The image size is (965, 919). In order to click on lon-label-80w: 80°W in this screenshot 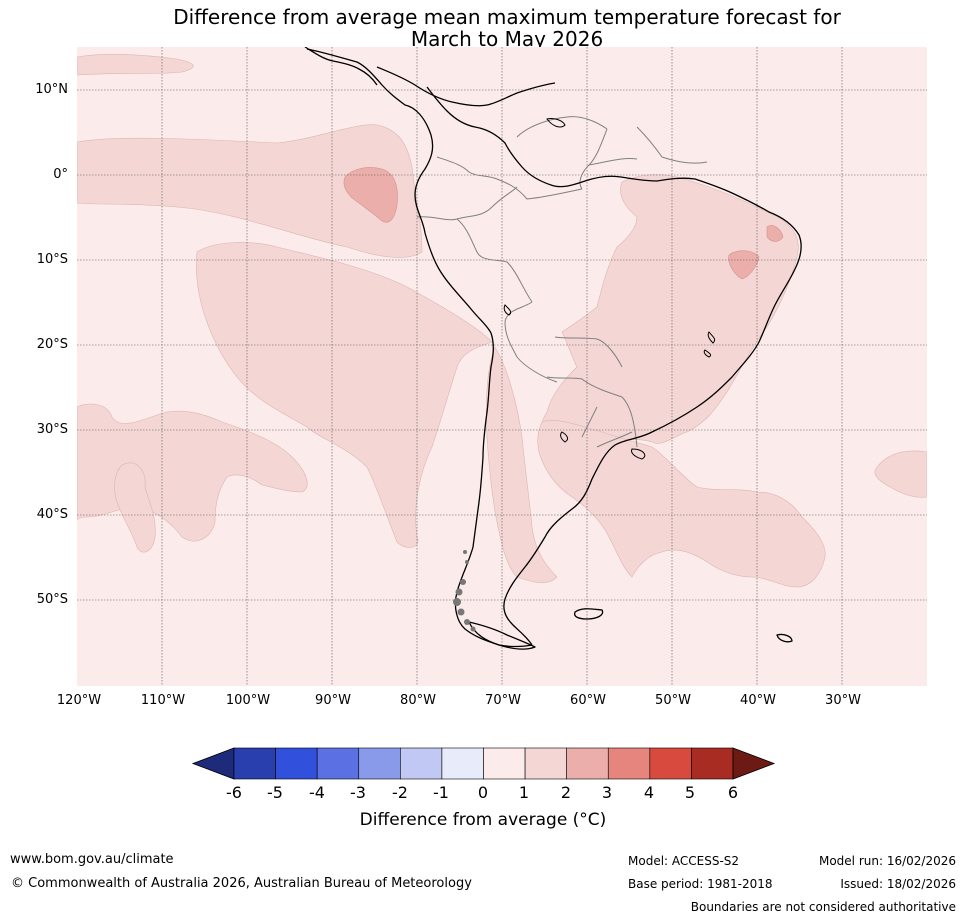, I will do `click(418, 700)`.